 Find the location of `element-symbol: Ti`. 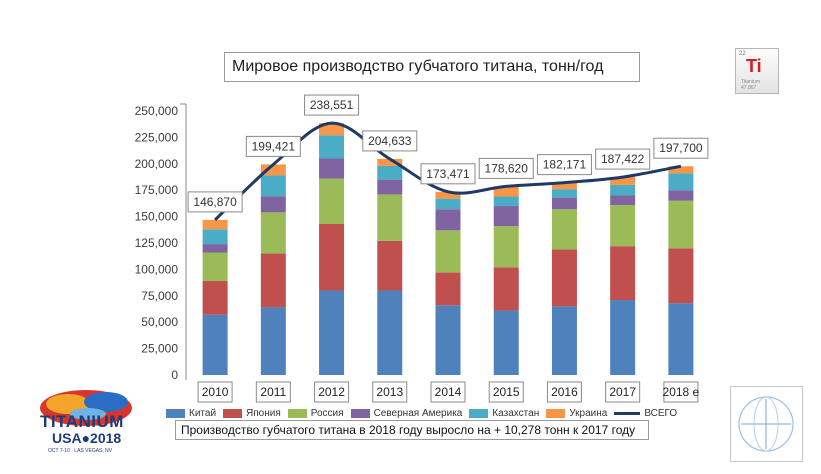

element-symbol: Ti is located at coordinates (754, 66).